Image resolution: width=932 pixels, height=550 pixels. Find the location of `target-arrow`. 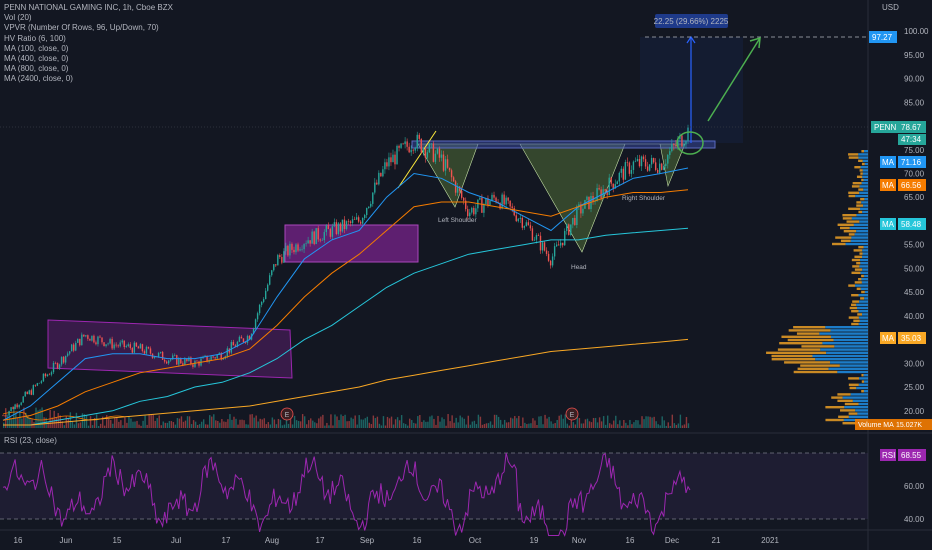

target-arrow is located at coordinates (734, 79).